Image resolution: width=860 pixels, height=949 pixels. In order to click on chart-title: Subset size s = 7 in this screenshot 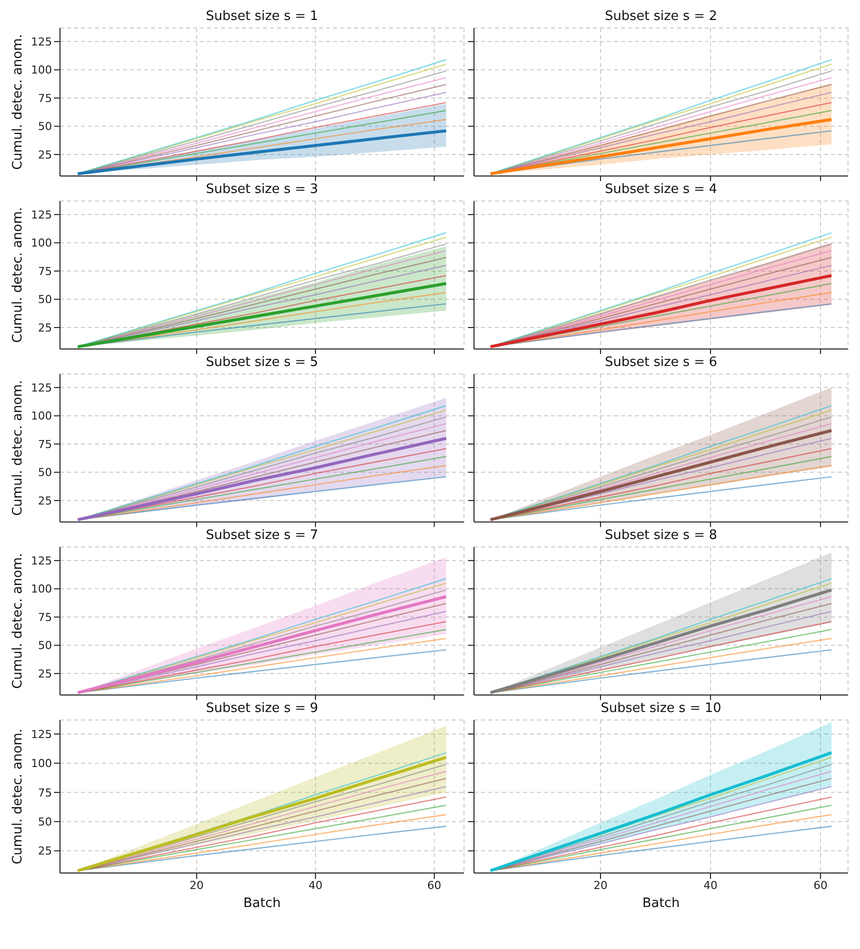, I will do `click(262, 536)`.